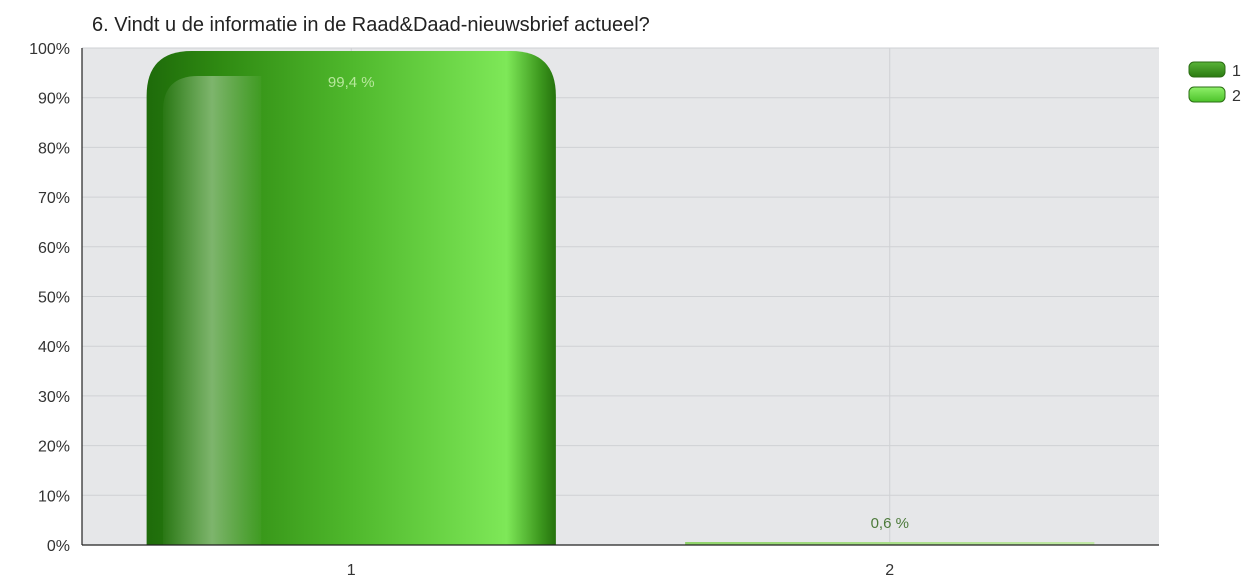 The height and width of the screenshot is (581, 1249). Describe the element at coordinates (54, 397) in the screenshot. I see `y-tick-label: 30%` at that location.